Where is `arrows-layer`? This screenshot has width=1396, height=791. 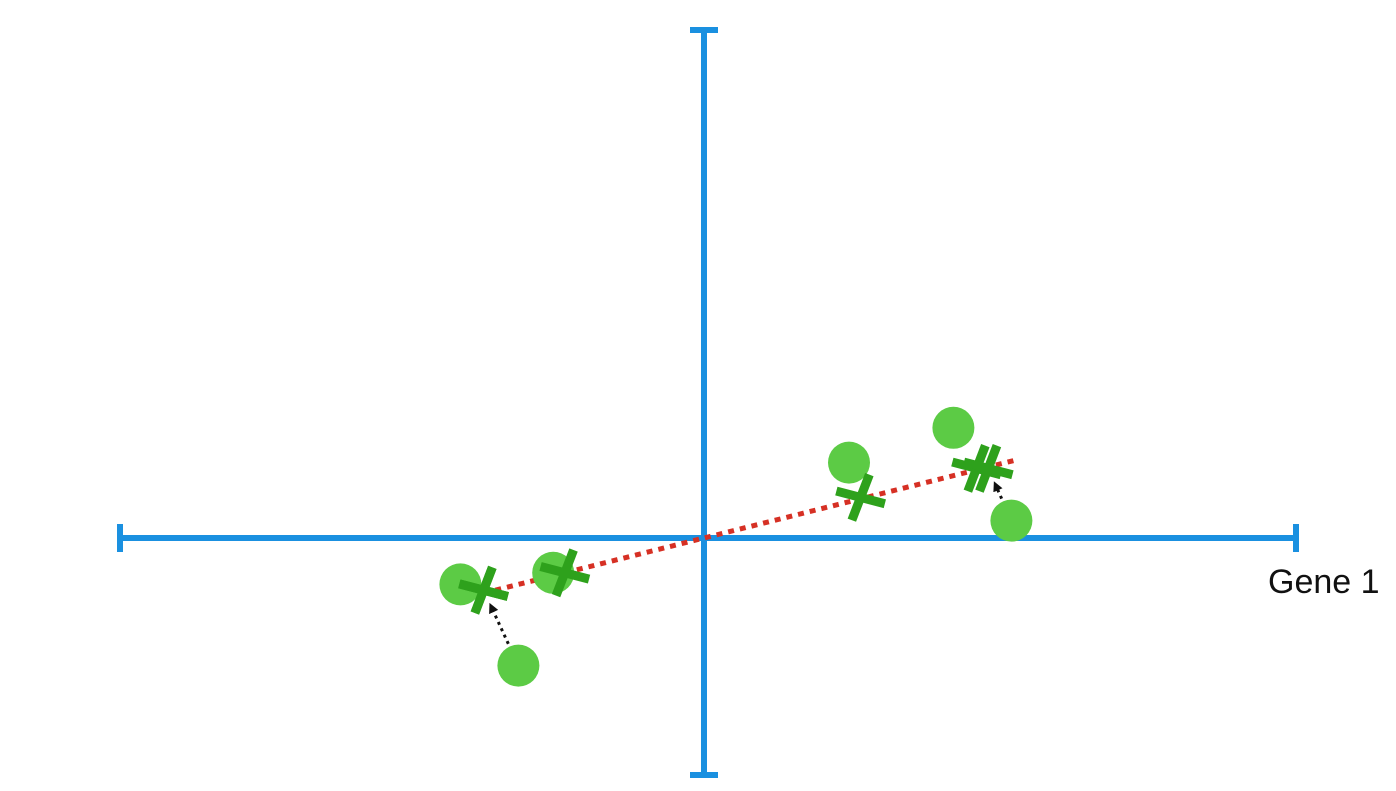
arrows-layer is located at coordinates (746, 563).